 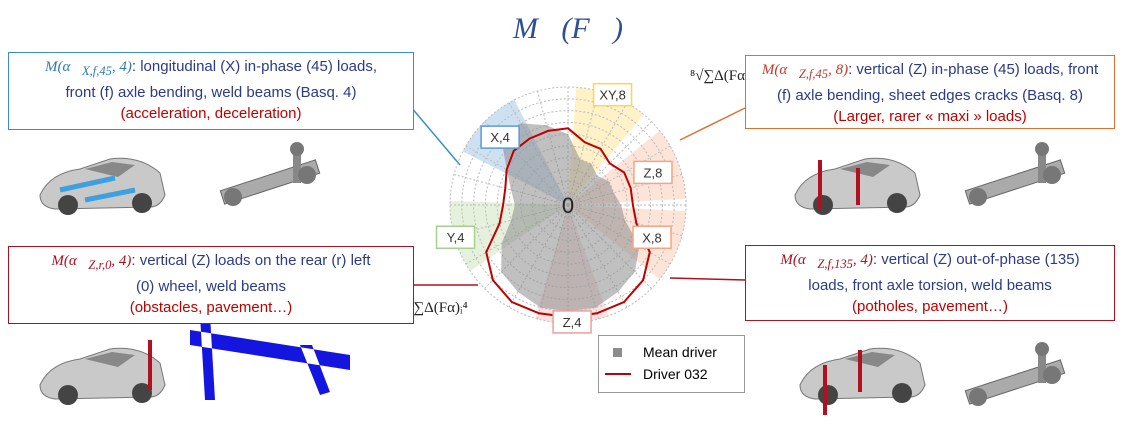 I want to click on norm-label: ⁴√∑Δ(Fα)ᵢ⁴, so click(x=434, y=308).